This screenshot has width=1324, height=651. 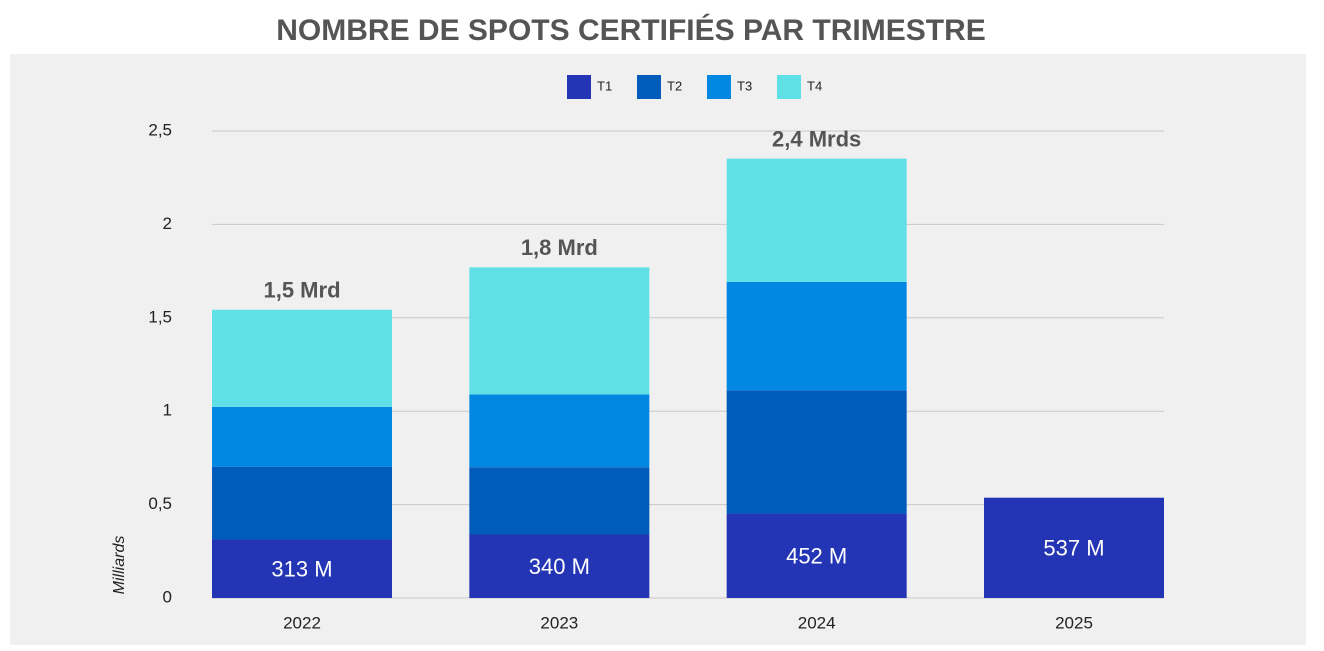 What do you see at coordinates (167, 596) in the screenshot?
I see `y-tick-label: 0` at bounding box center [167, 596].